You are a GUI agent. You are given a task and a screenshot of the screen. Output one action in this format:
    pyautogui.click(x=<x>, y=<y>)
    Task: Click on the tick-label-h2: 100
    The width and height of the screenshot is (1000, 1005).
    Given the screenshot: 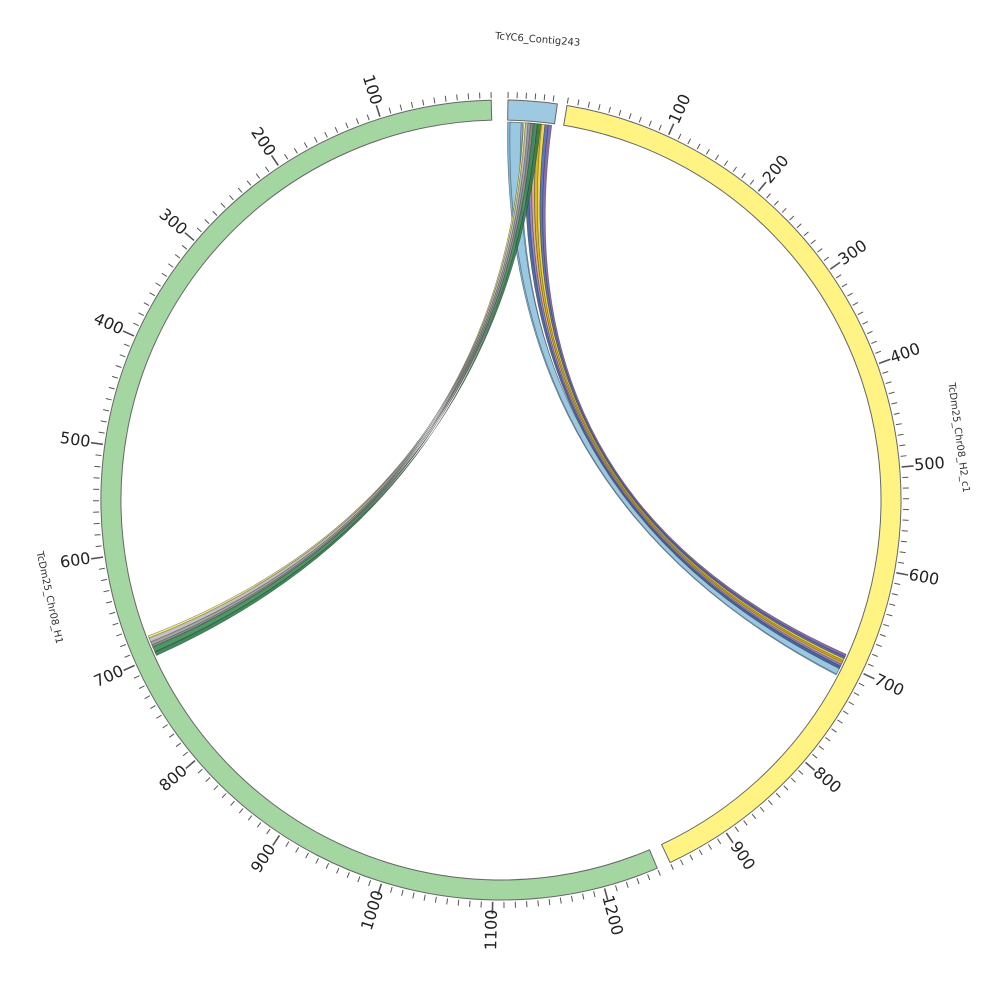 What is the action you would take?
    pyautogui.click(x=679, y=109)
    